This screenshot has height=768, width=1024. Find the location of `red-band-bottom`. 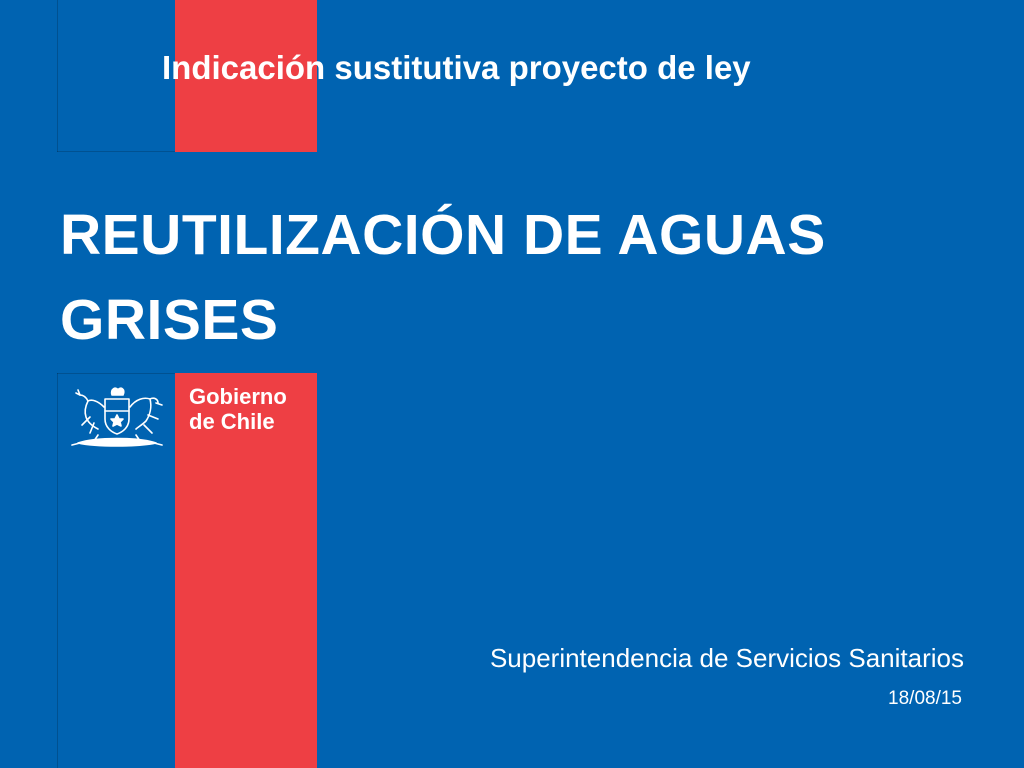

red-band-bottom is located at coordinates (246, 570).